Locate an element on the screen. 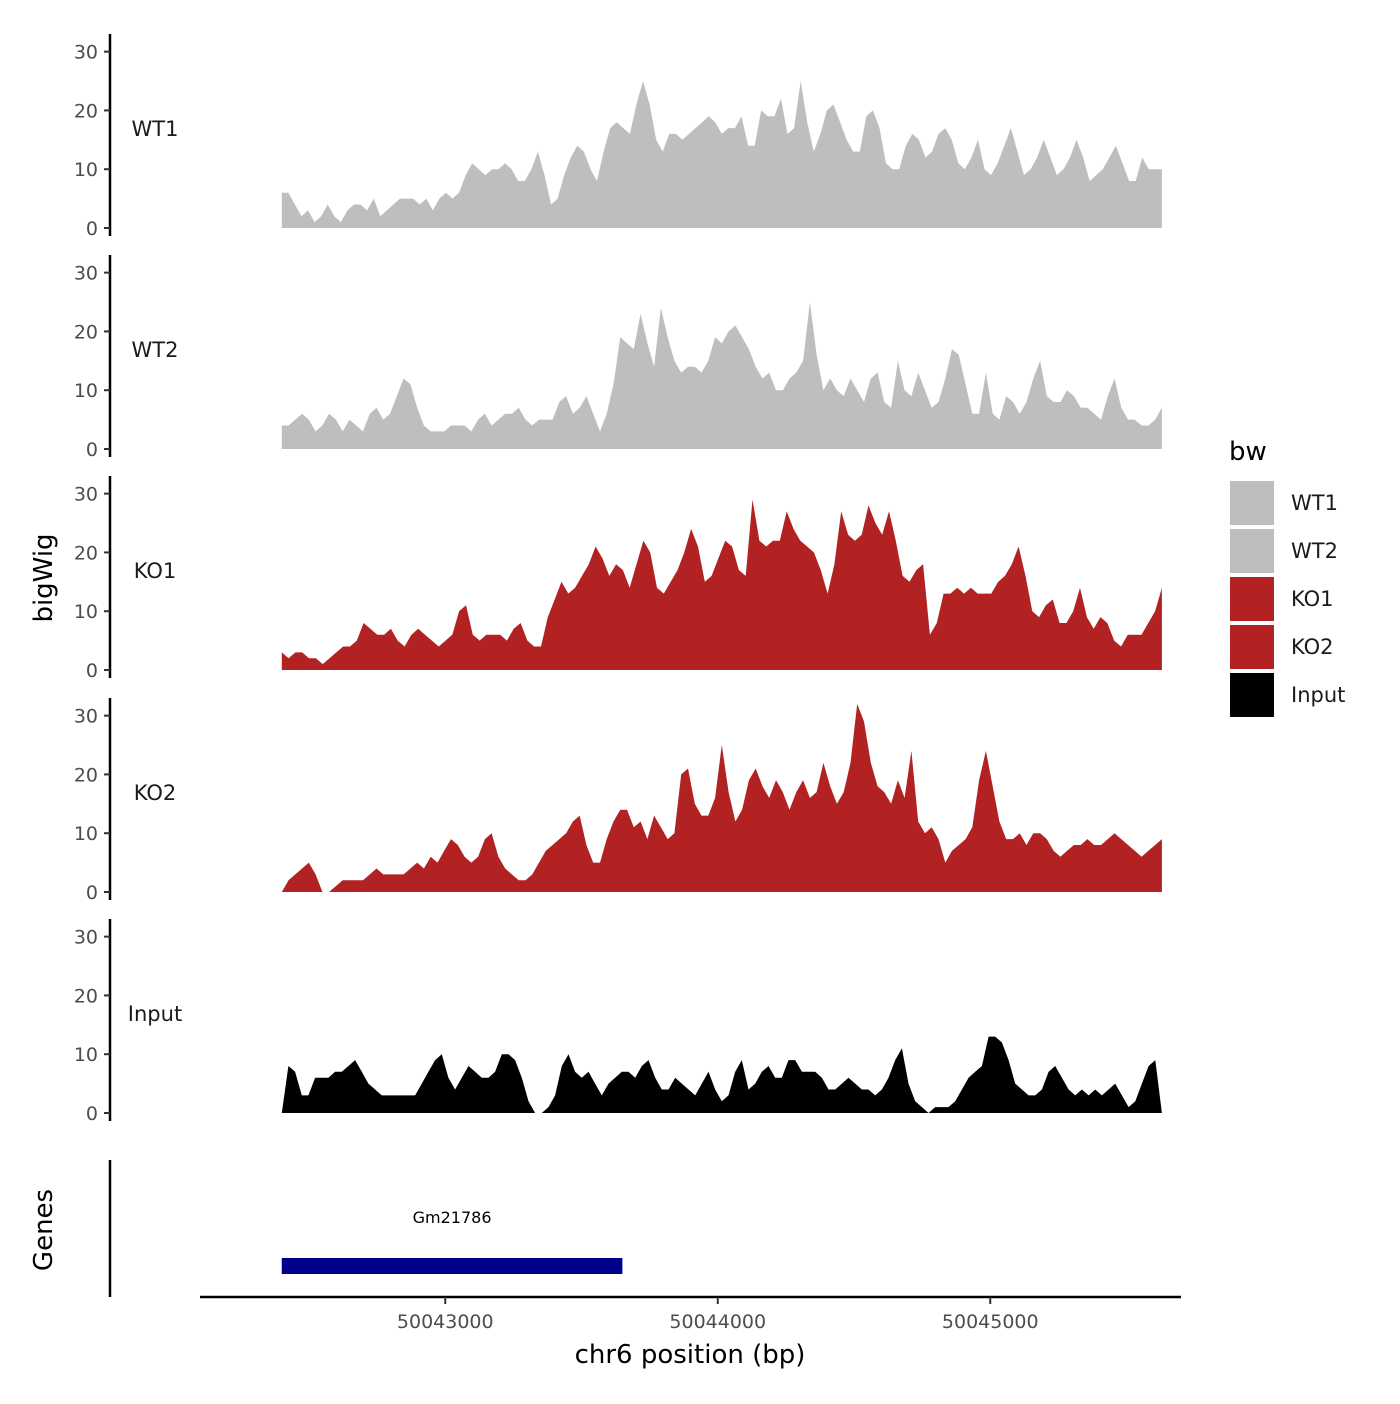 This screenshot has width=1400, height=1404. legend: bw WT1 WT2 KO1 KO2 Input is located at coordinates (1286, 578).